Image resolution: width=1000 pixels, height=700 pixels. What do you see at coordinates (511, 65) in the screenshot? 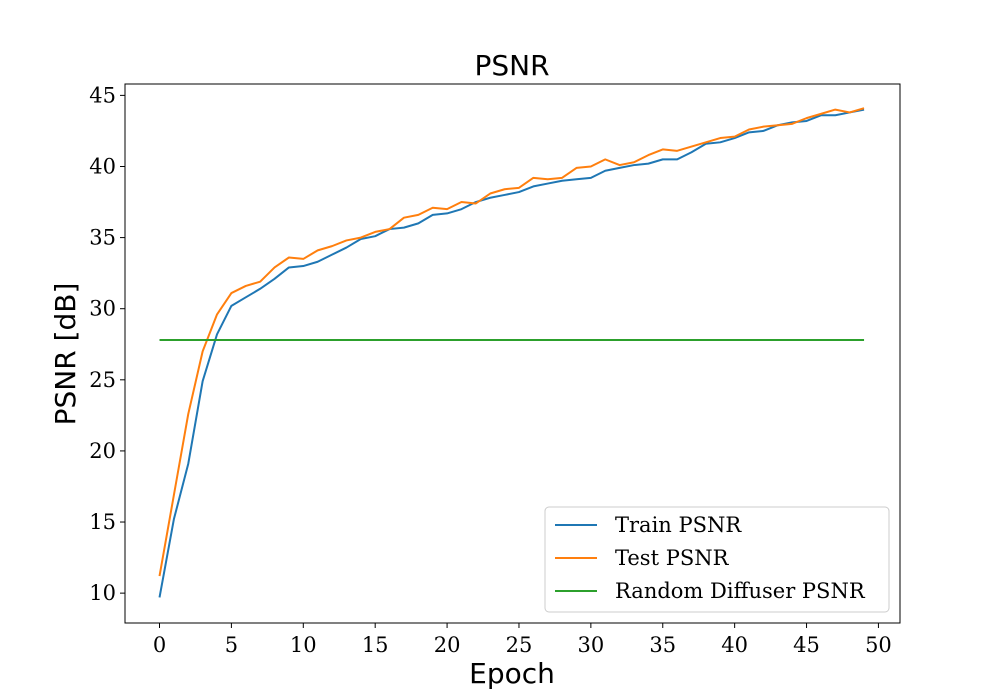
I see `chart-title: PSNR` at bounding box center [511, 65].